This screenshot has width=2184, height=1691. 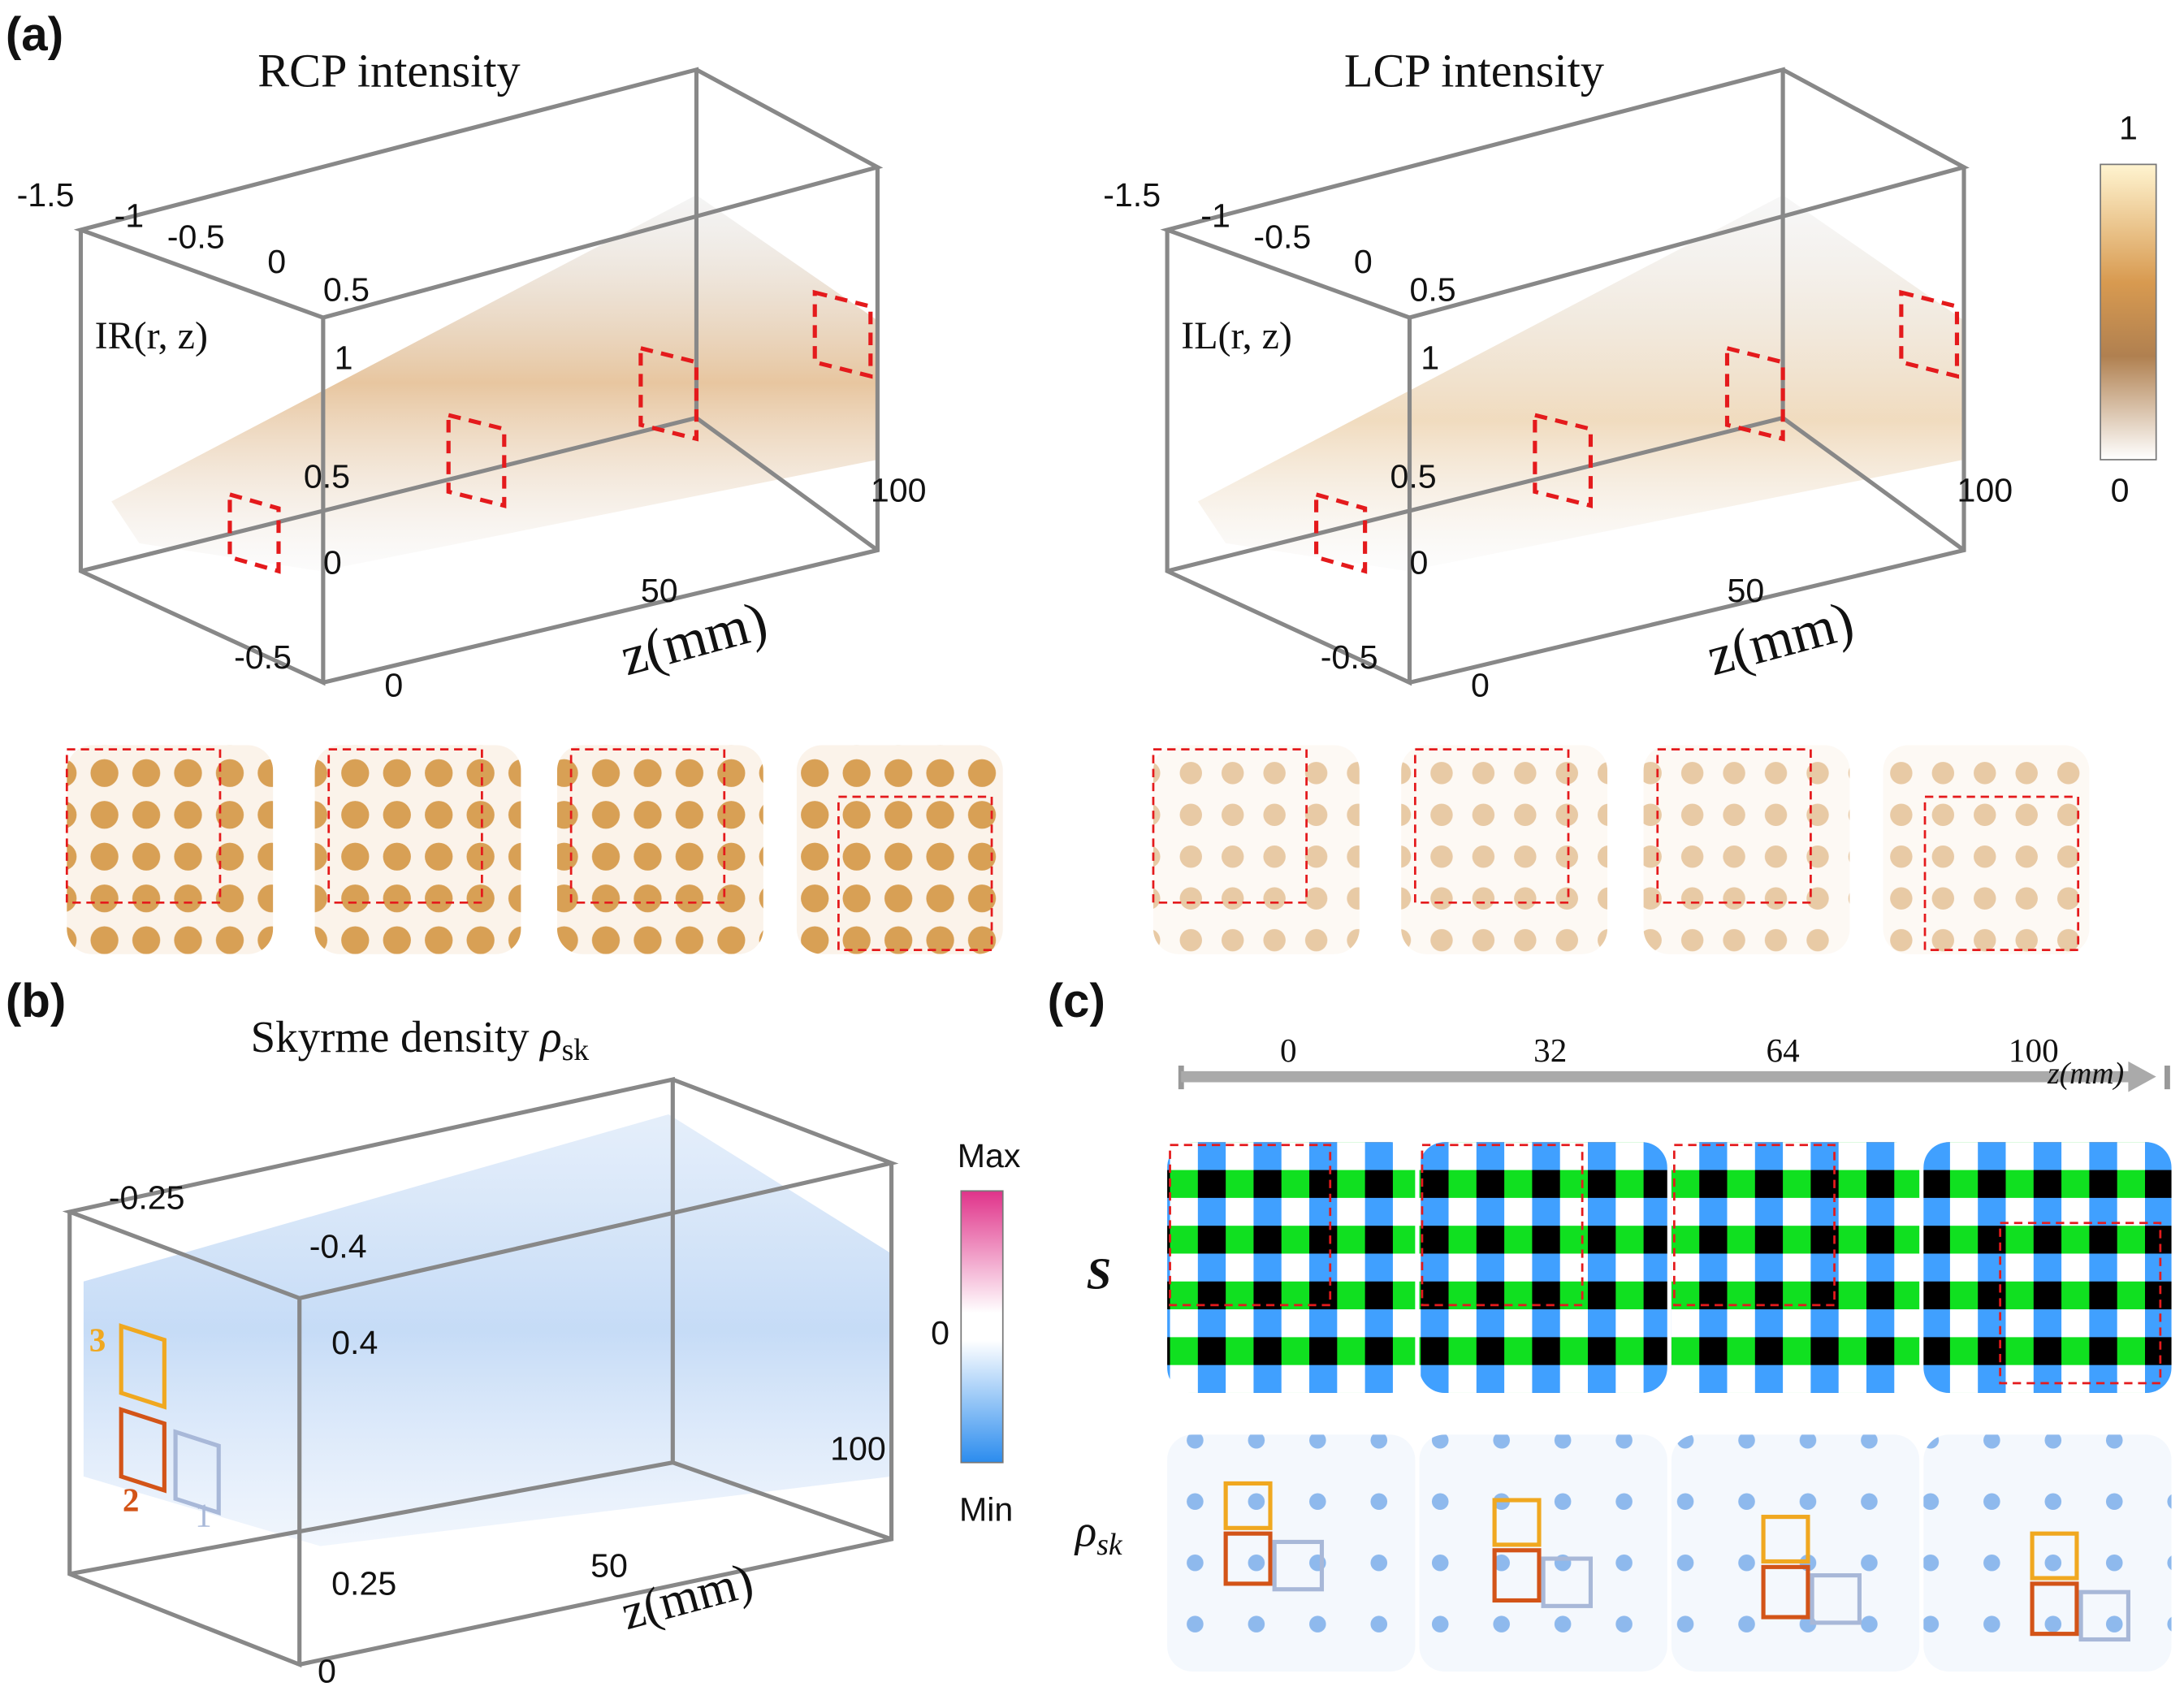 What do you see at coordinates (338, 1246) in the screenshot?
I see `x-tick: -0.4` at bounding box center [338, 1246].